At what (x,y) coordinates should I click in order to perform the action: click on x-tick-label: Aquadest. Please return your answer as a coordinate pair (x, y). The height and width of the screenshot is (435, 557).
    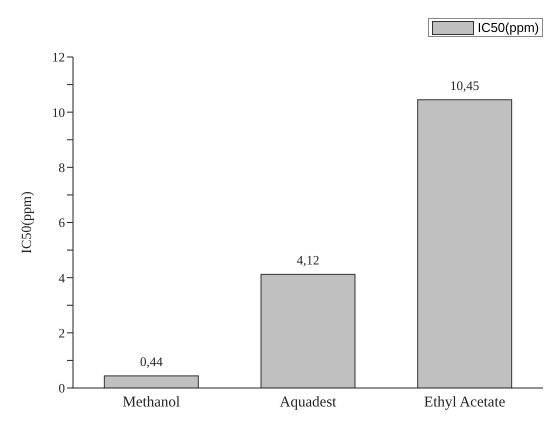
    Looking at the image, I should click on (309, 402).